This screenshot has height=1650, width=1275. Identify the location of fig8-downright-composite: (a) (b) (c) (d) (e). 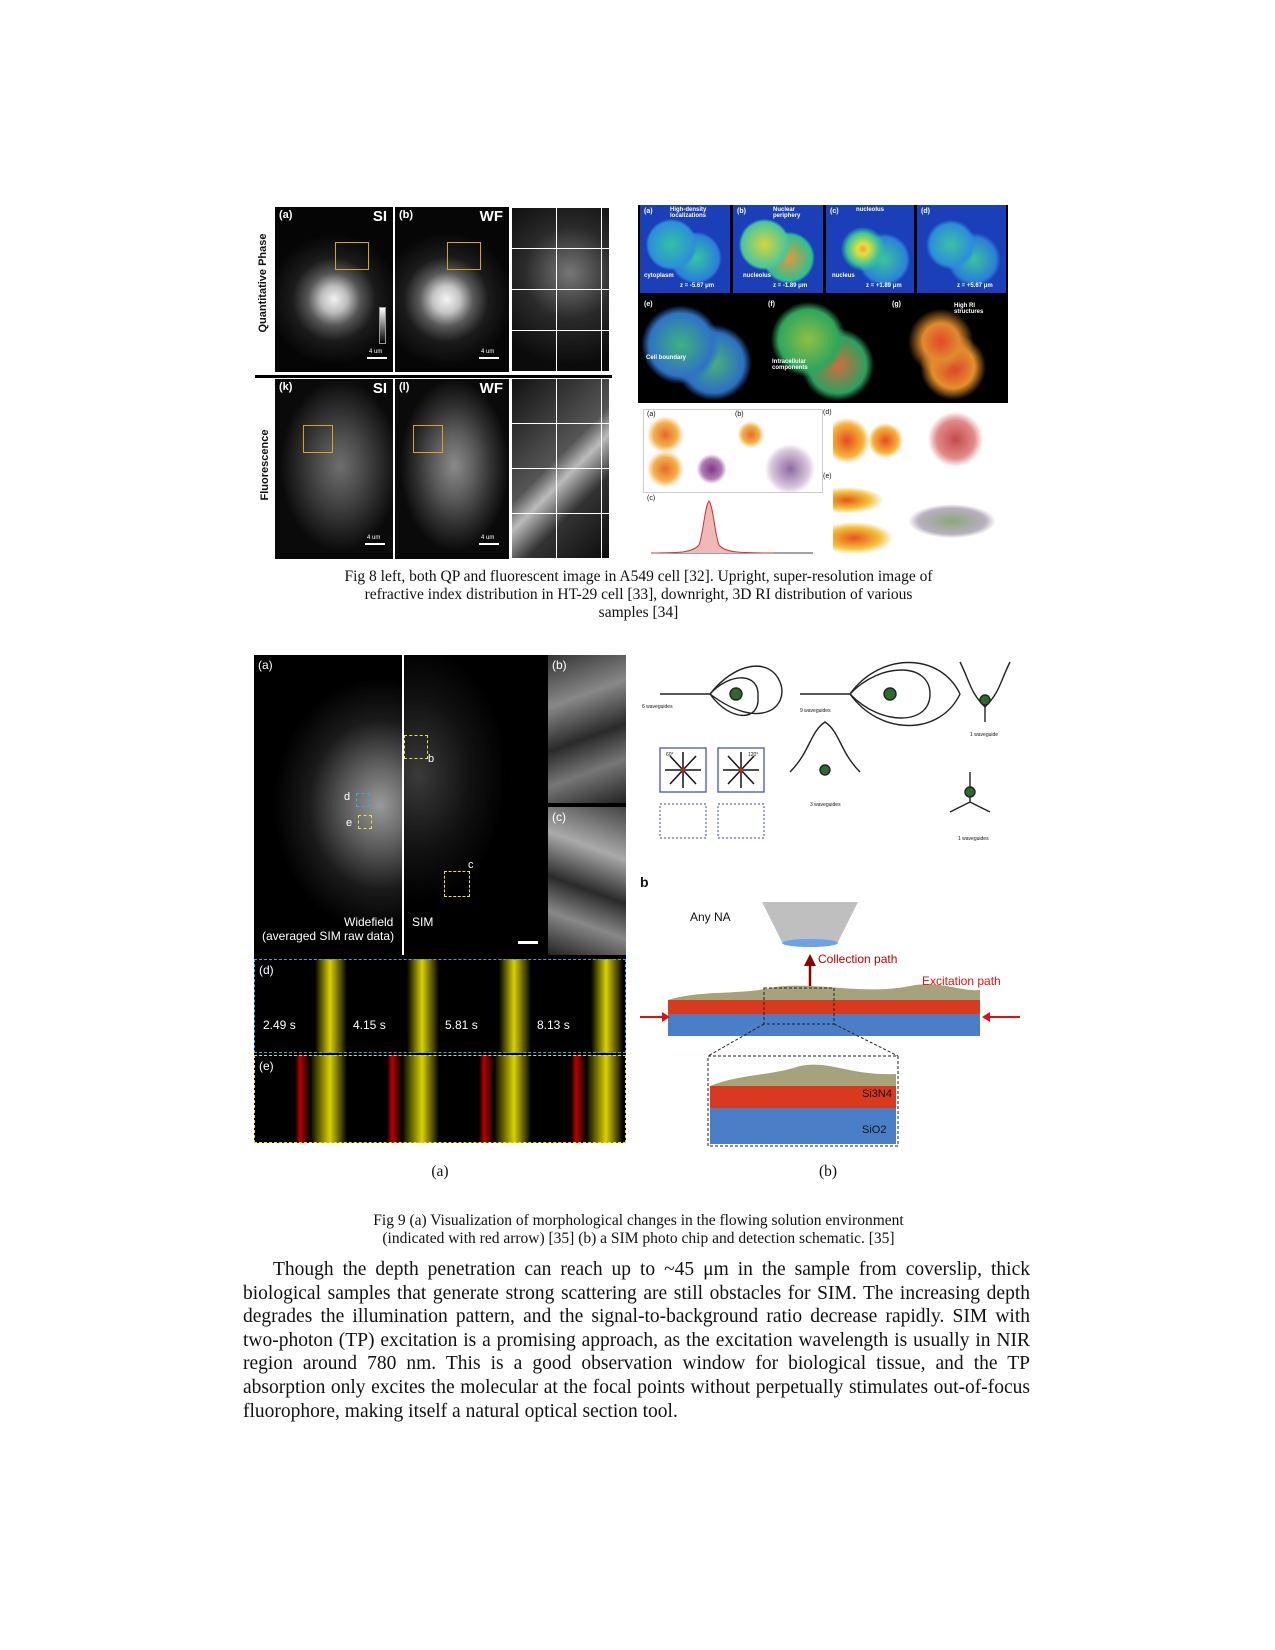
(825, 485).